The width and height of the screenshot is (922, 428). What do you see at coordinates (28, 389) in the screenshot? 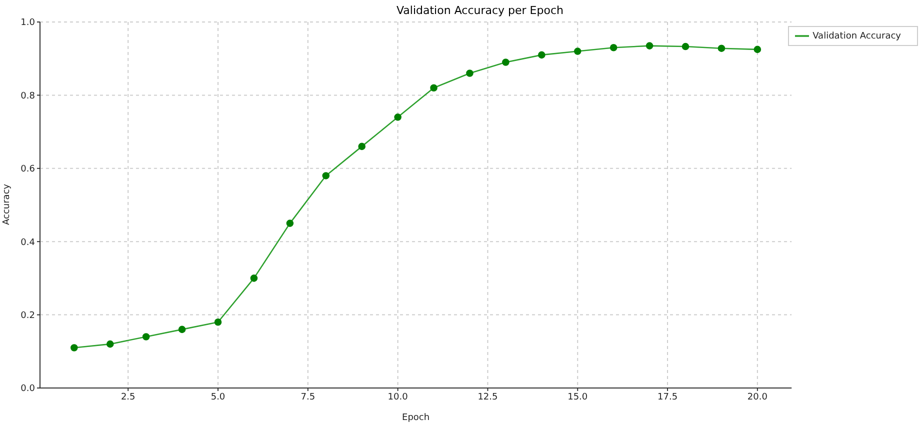
I see `y-tick-label: 0.0` at bounding box center [28, 389].